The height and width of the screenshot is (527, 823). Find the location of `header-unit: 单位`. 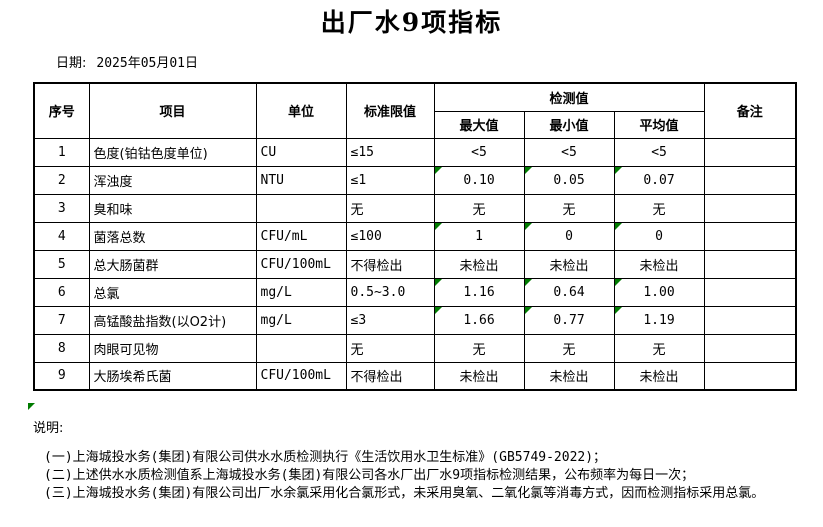

header-unit: 单位 is located at coordinates (301, 110).